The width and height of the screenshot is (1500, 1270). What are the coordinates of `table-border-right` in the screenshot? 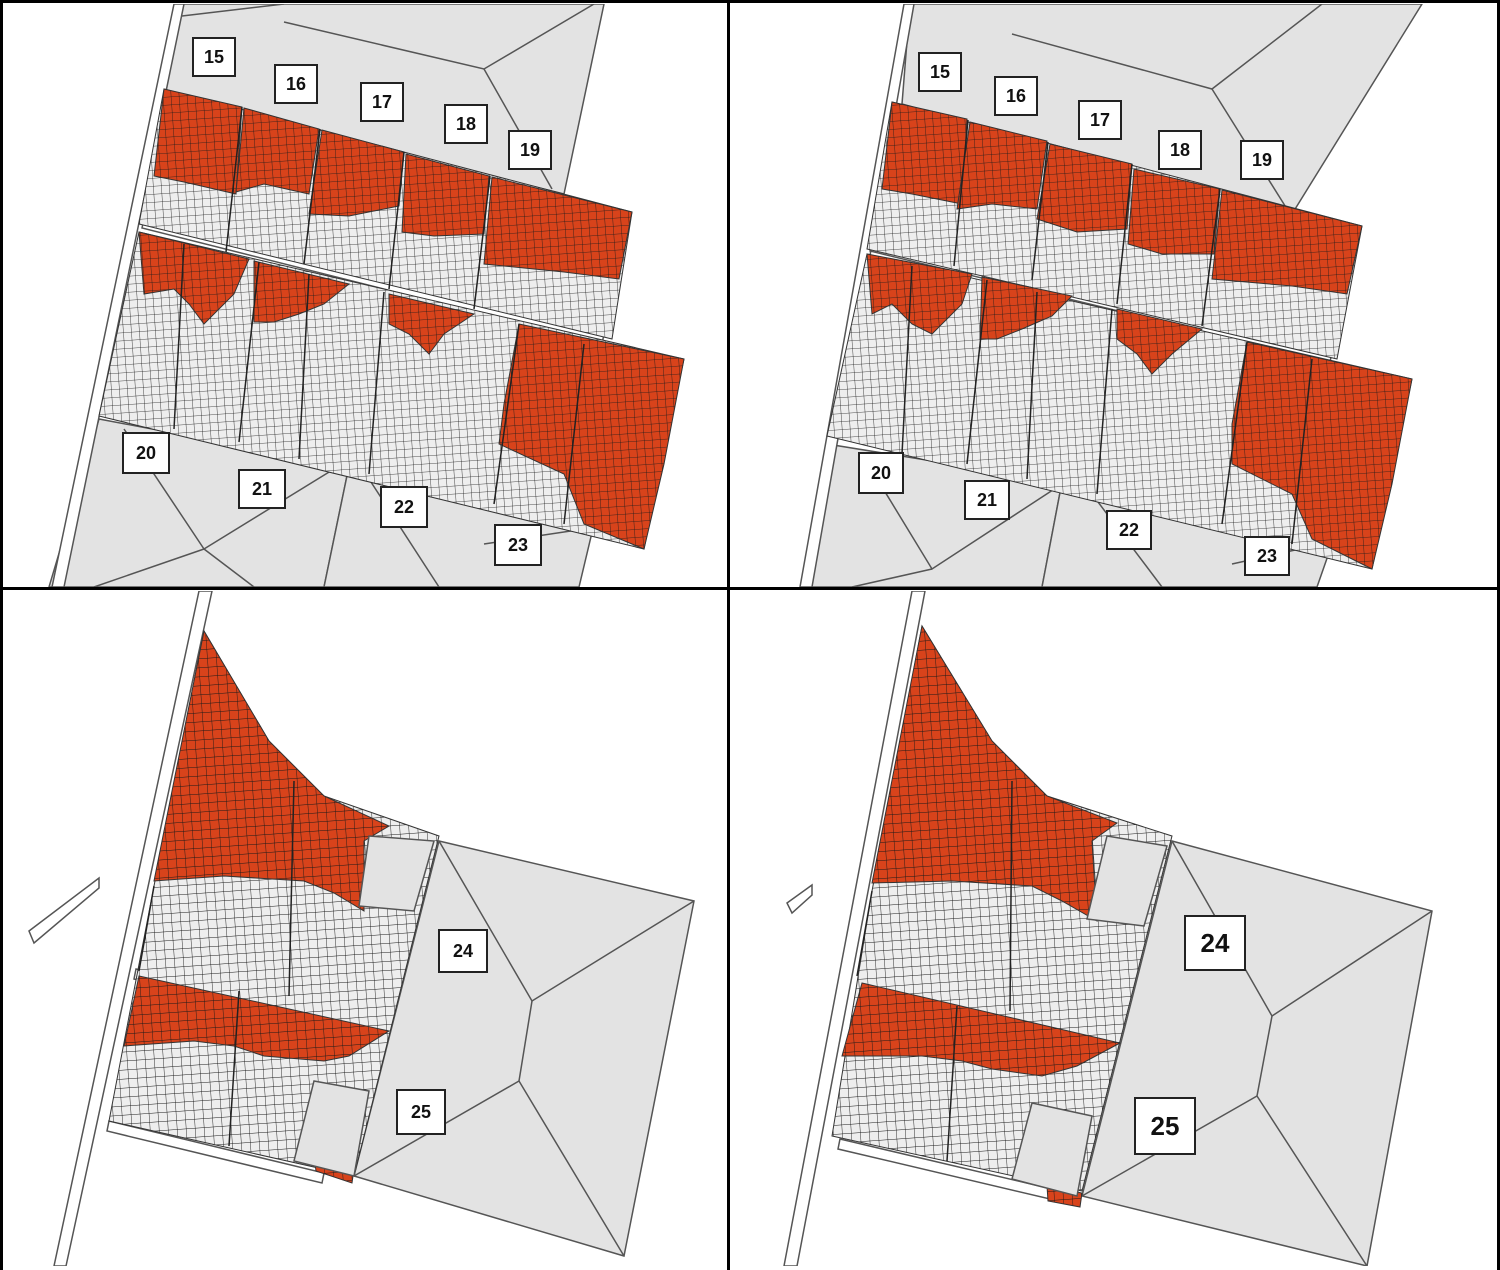 It's located at (1498, 635).